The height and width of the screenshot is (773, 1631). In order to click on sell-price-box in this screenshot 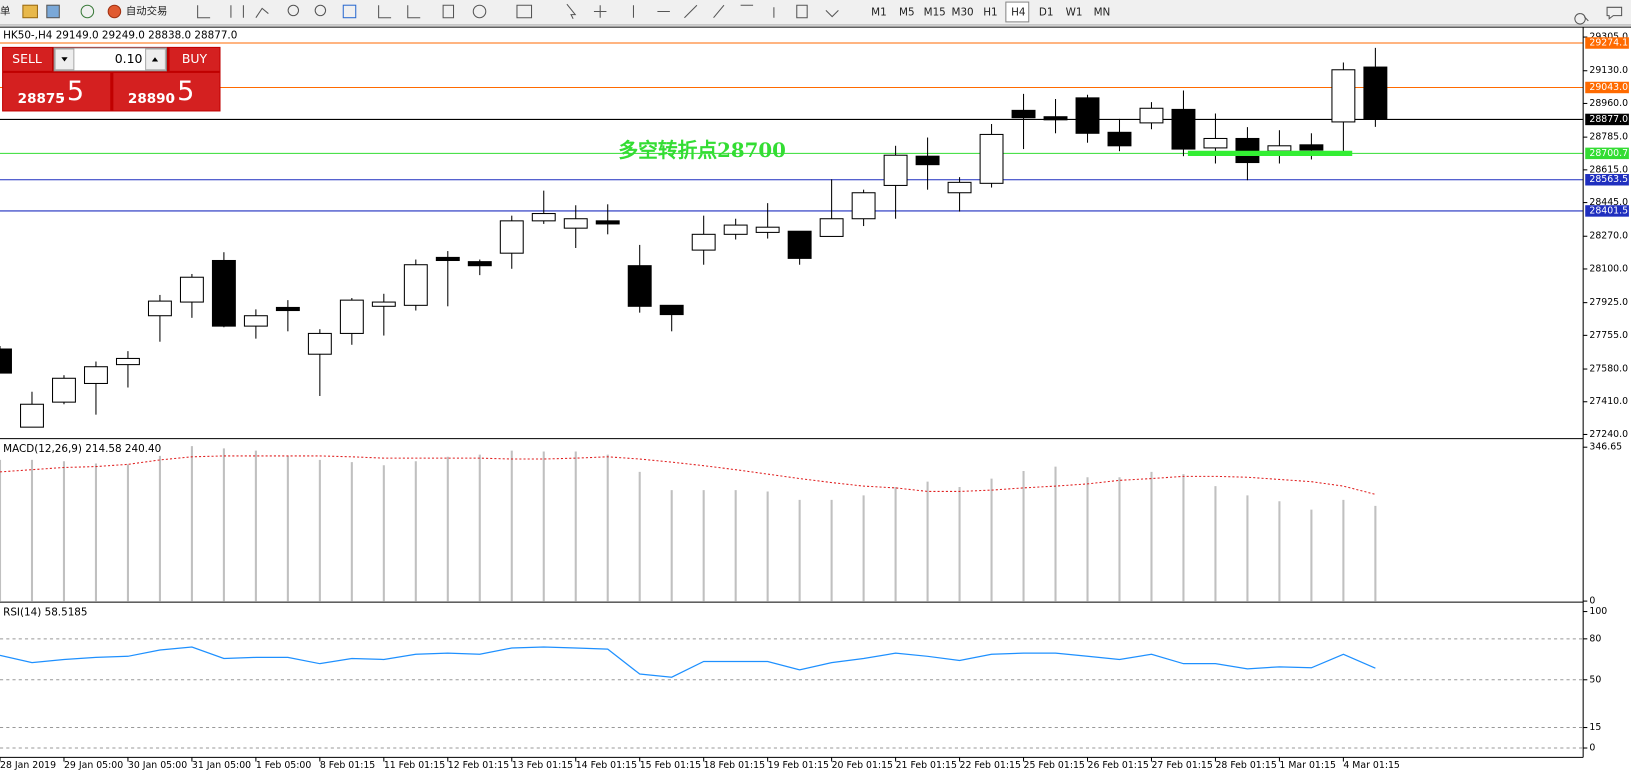, I will do `click(57, 91)`.